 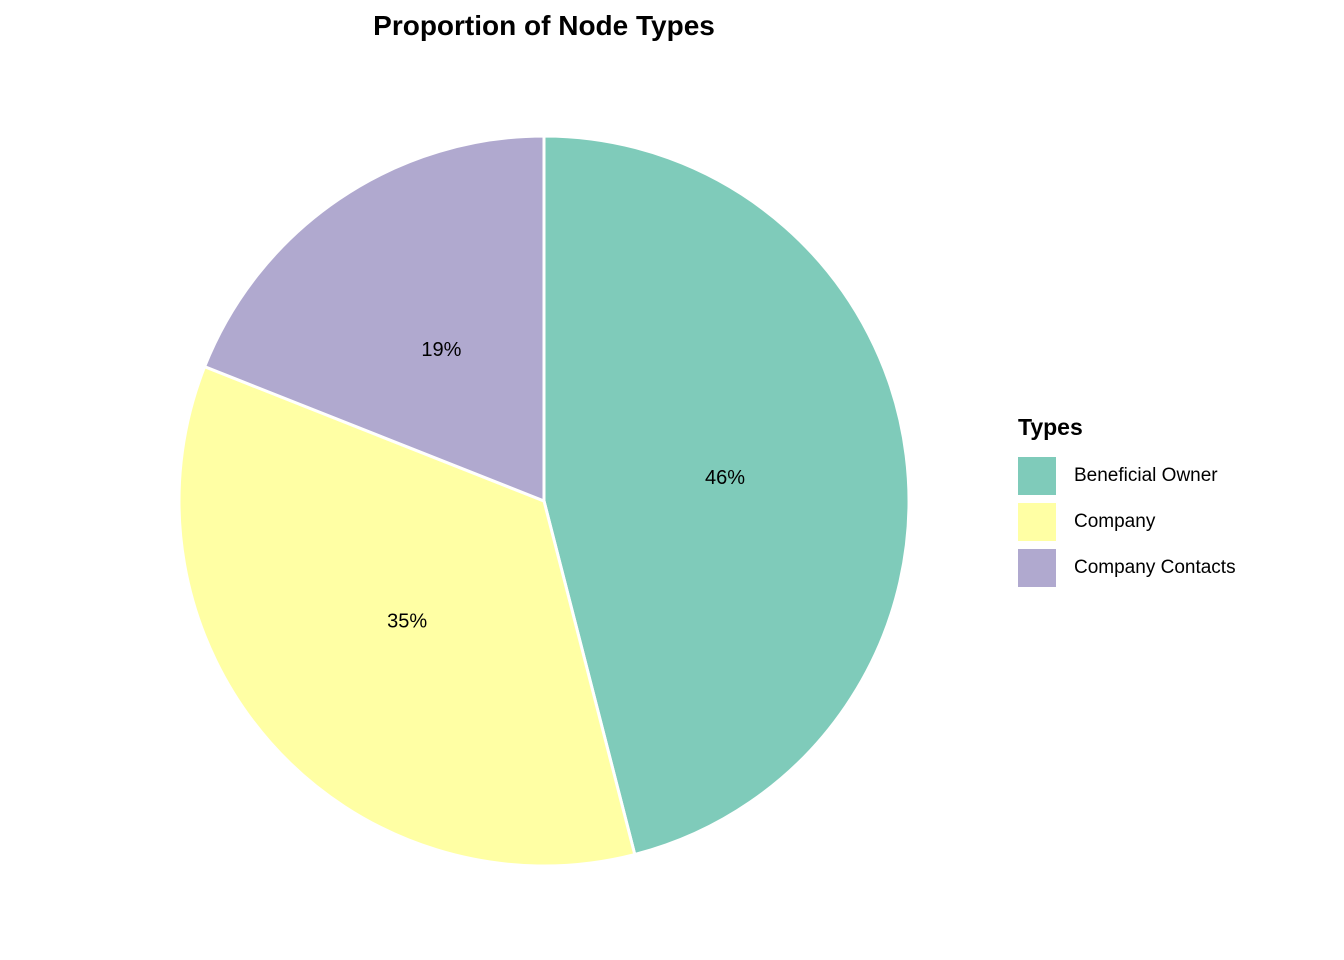 I want to click on legend-item-company-contacts: Company Contacts, so click(x=1127, y=568).